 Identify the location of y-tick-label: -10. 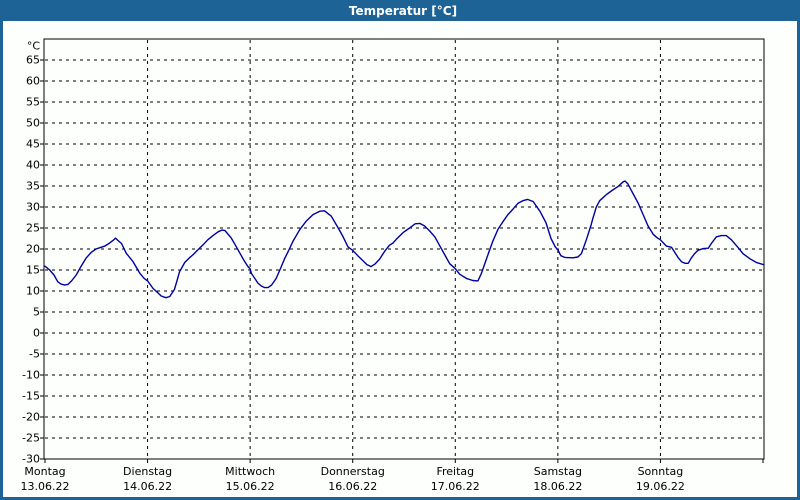
(31, 375).